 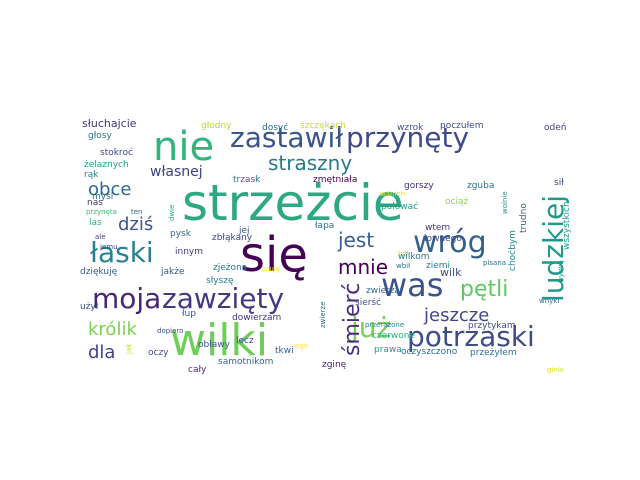 I want to click on word-27: głodny, so click(x=216, y=126).